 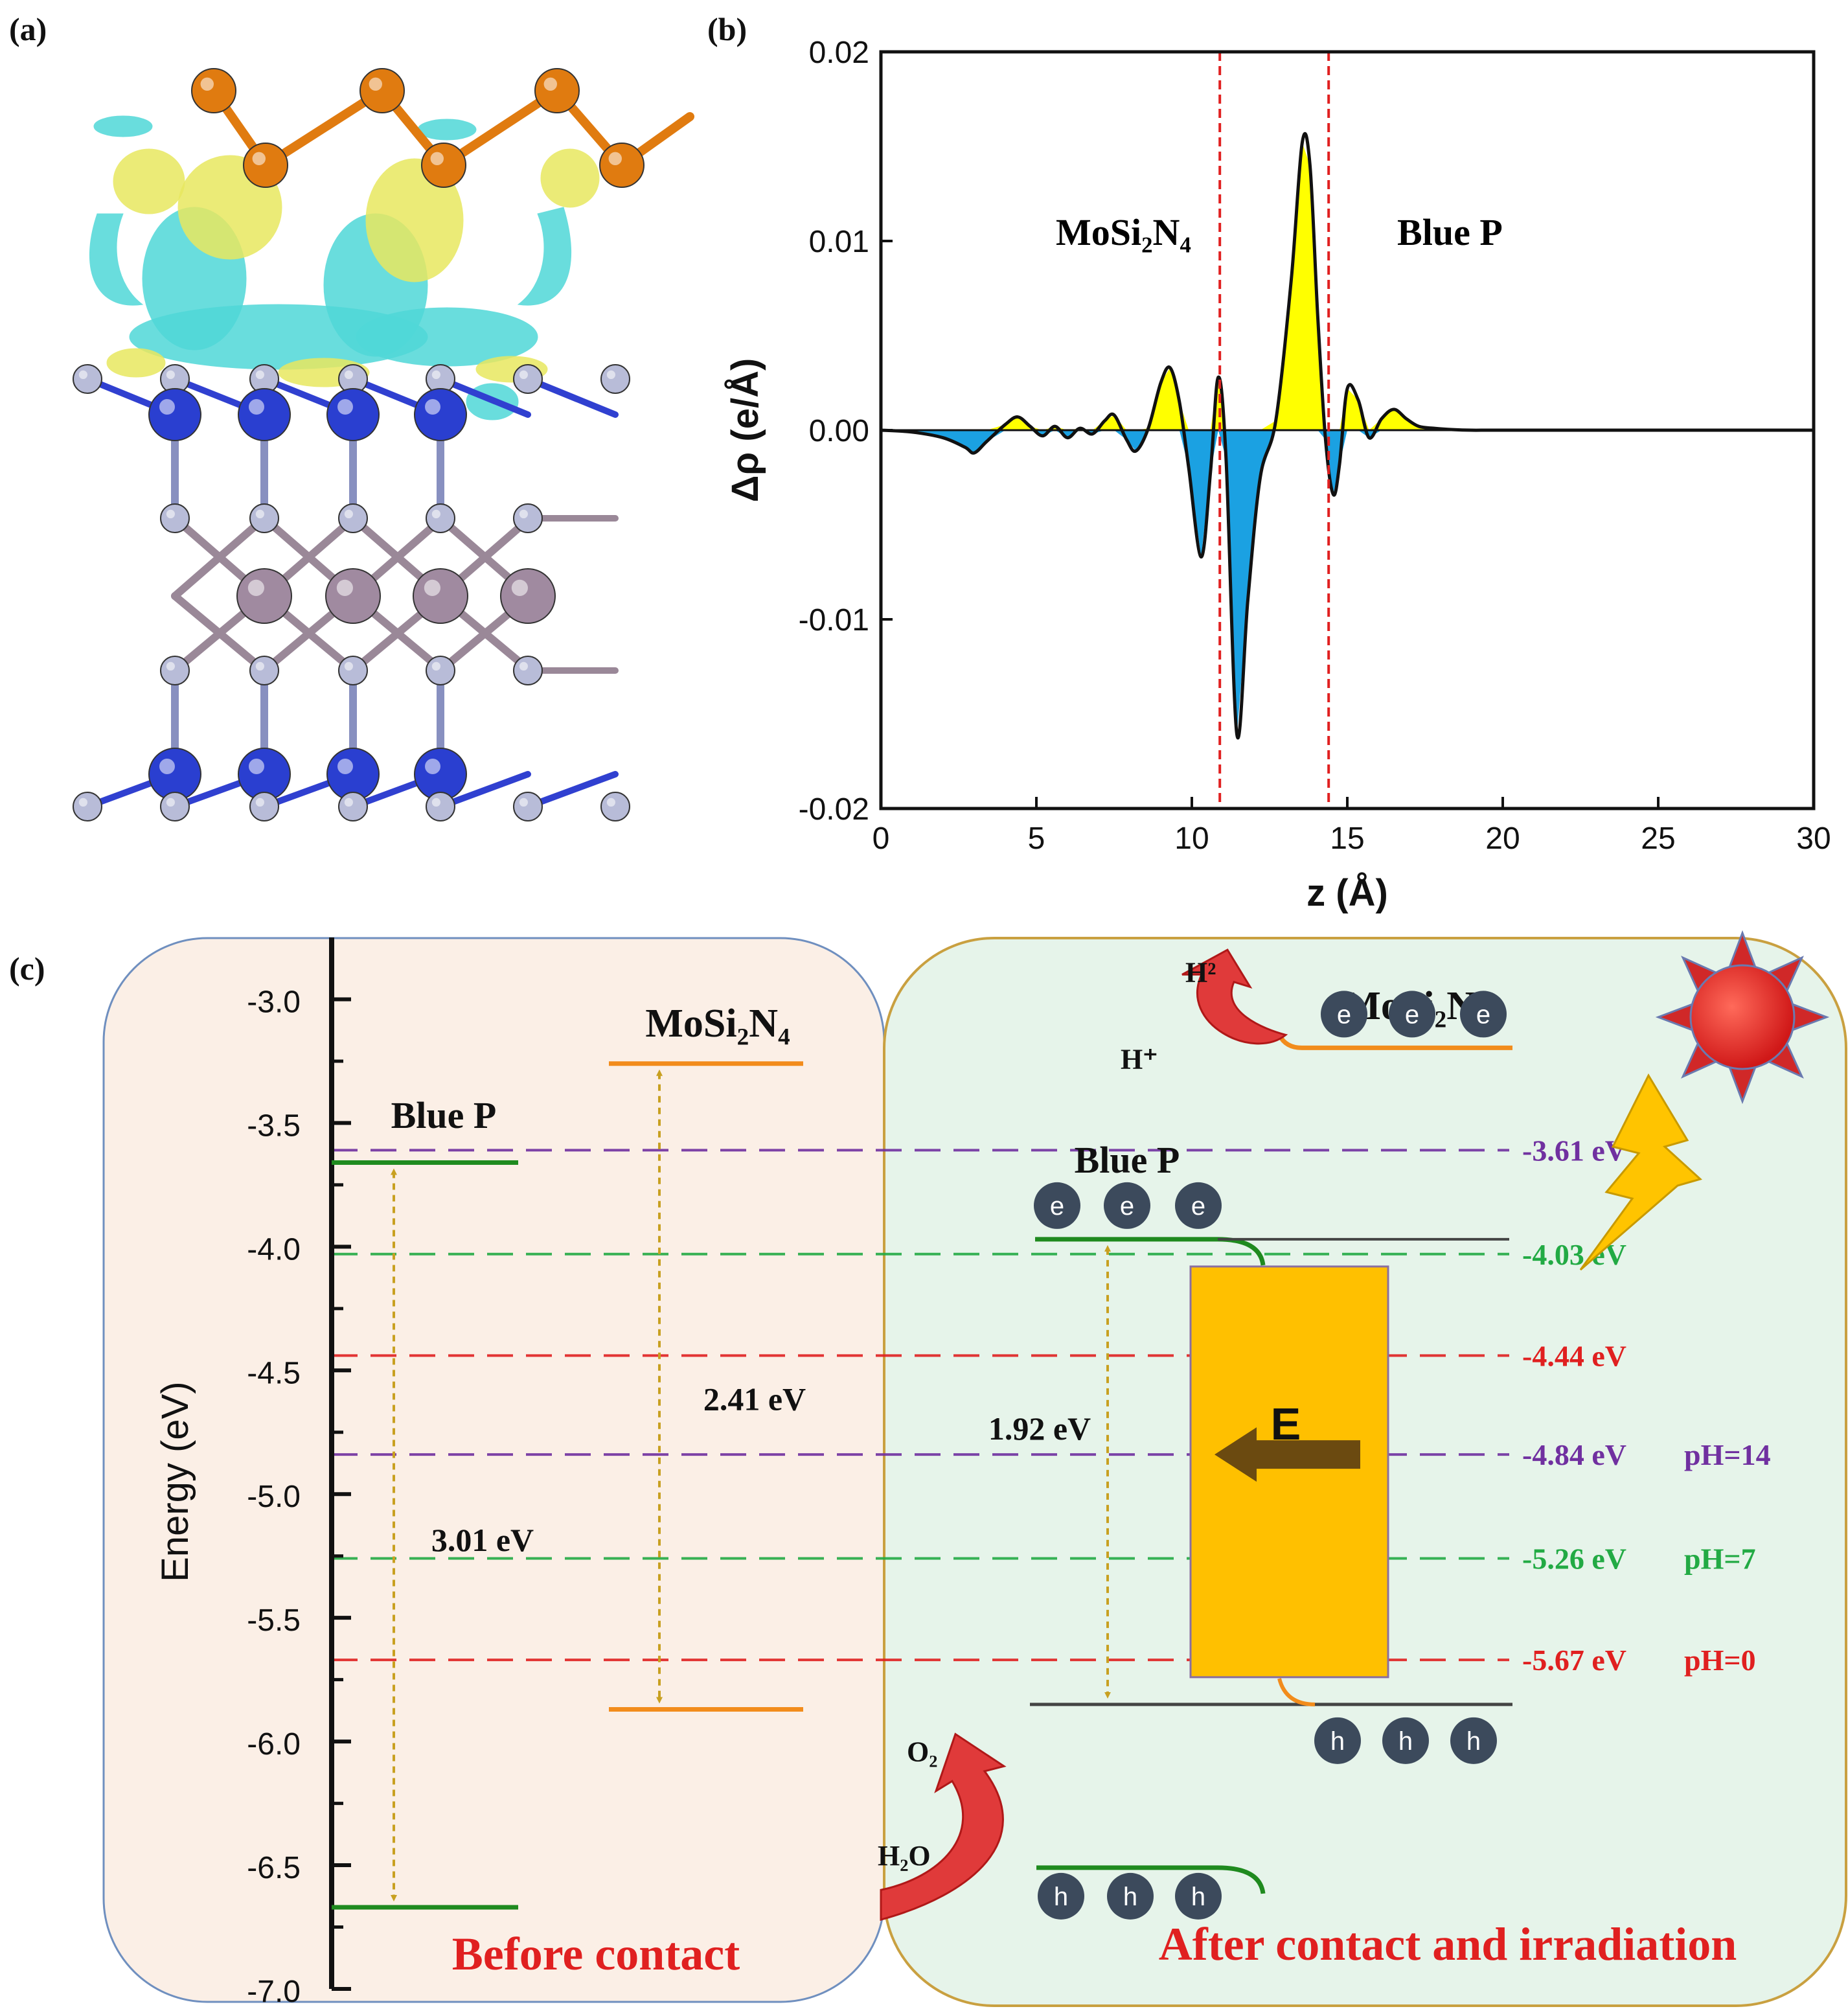 What do you see at coordinates (1574, 1355) in the screenshot?
I see `reference-energy-label: -4.44 eV` at bounding box center [1574, 1355].